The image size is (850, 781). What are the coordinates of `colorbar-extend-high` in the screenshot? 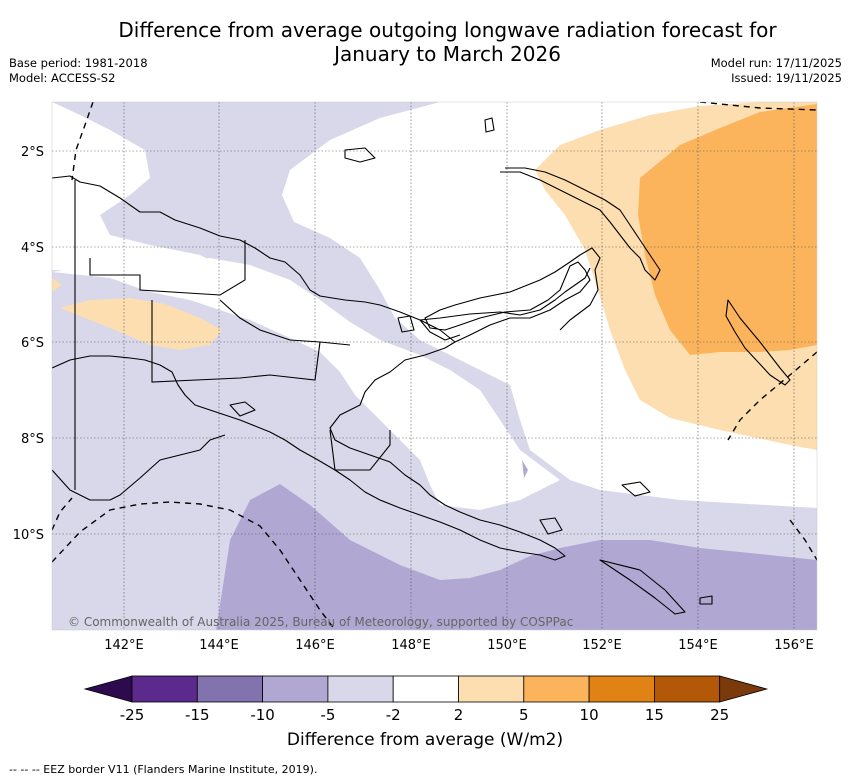 It's located at (744, 689).